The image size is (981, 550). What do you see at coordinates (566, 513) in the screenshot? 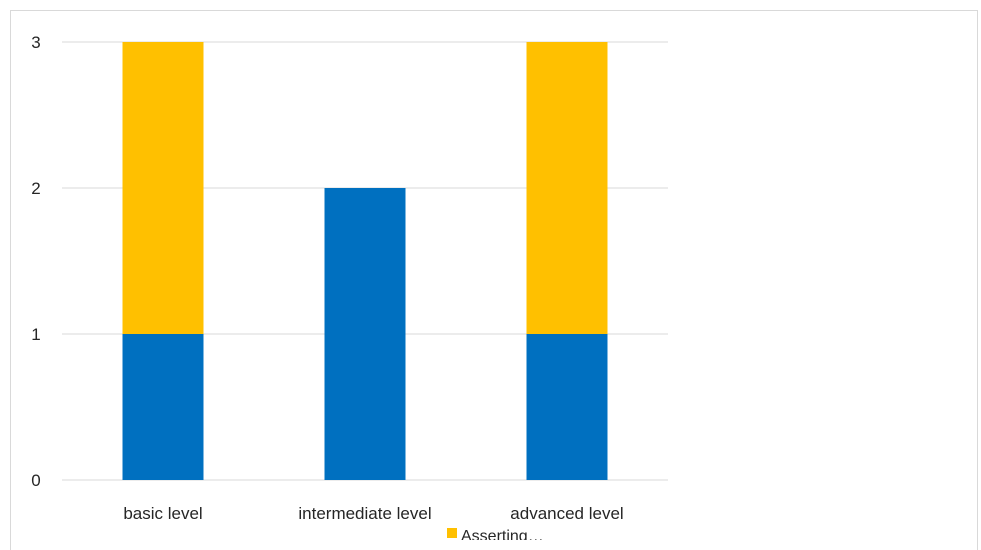
I see `x-category-label: advanced level` at bounding box center [566, 513].